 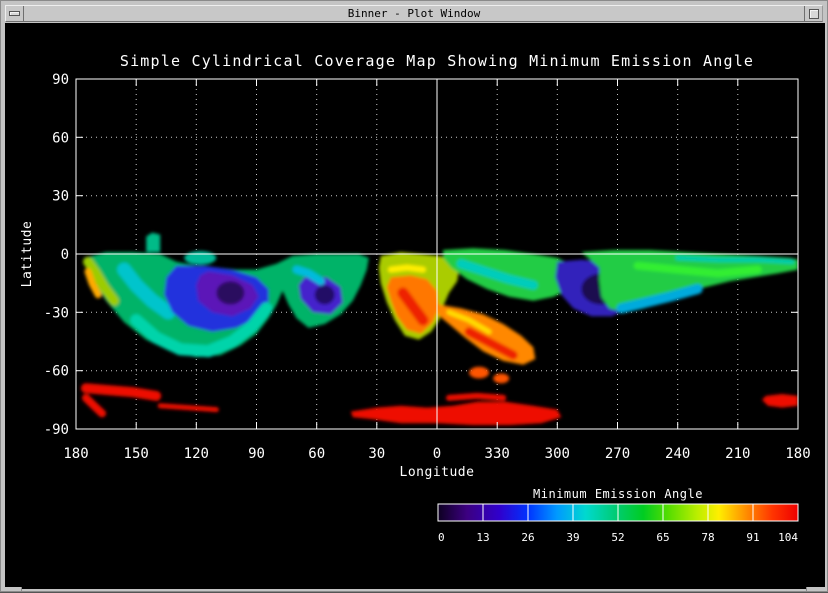 I want to click on coverage-region-west-lower-cyan-rim, so click(x=201, y=330).